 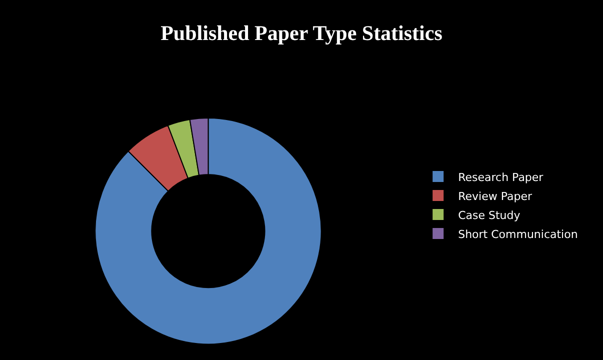 What do you see at coordinates (301, 32) in the screenshot?
I see `chart-title: Published Paper Type Statistics` at bounding box center [301, 32].